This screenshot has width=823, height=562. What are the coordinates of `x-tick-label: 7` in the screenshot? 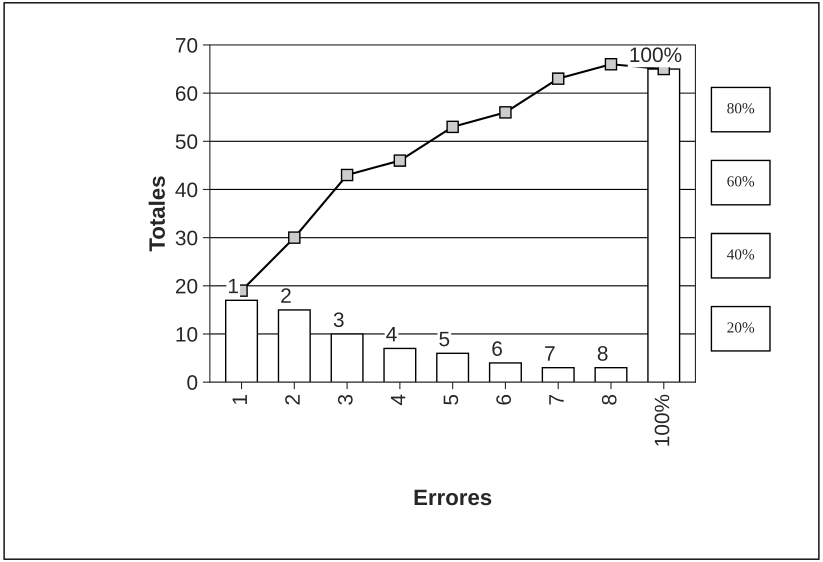 It's located at (556, 399).